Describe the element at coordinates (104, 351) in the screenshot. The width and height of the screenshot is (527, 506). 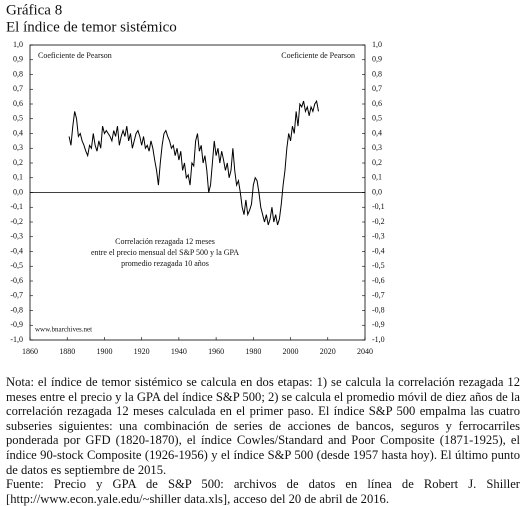
I see `x-tick-label: 1900` at that location.